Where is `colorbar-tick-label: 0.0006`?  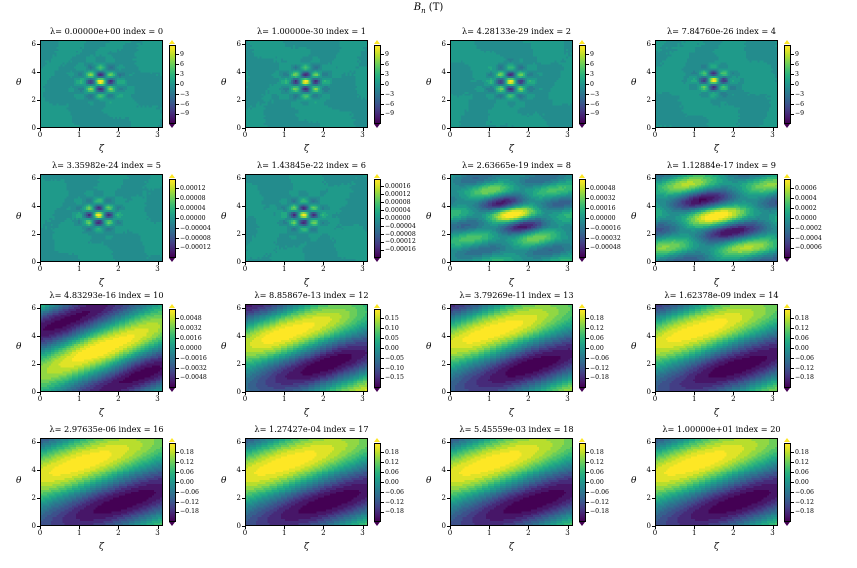 colorbar-tick-label: 0.0006 is located at coordinates (806, 188).